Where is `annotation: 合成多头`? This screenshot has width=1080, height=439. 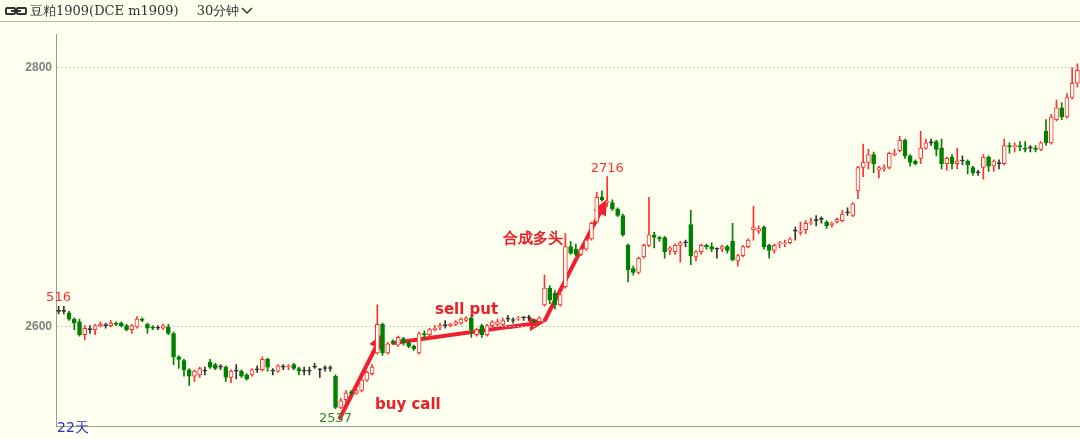 annotation: 合成多头 is located at coordinates (533, 238).